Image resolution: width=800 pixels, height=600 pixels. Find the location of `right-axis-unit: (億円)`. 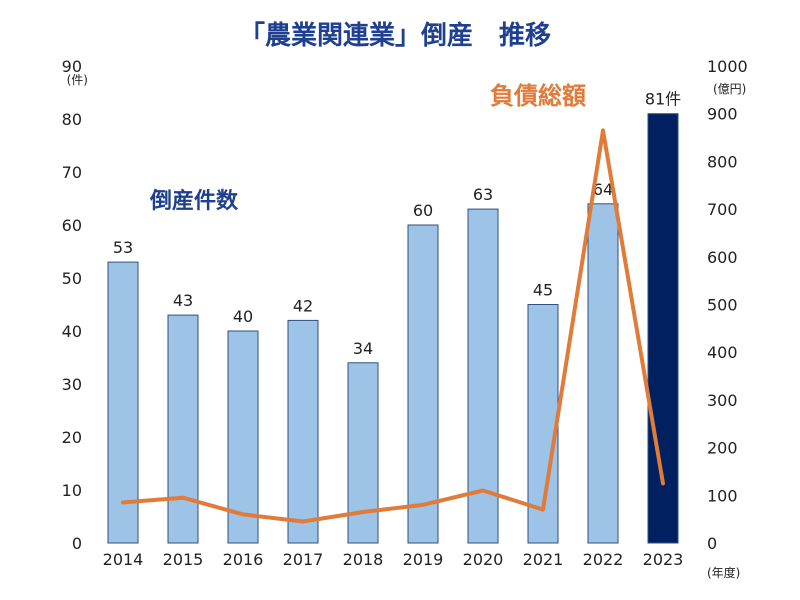

right-axis-unit: (億円) is located at coordinates (729, 89).